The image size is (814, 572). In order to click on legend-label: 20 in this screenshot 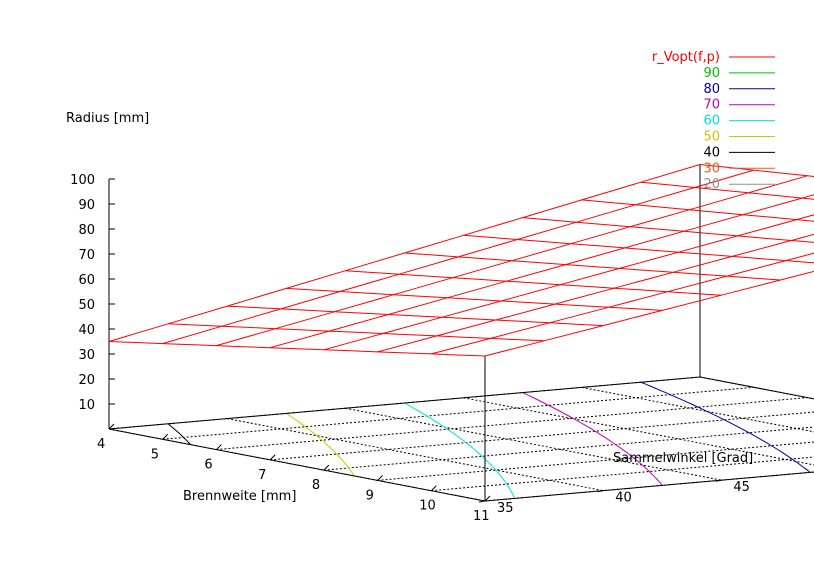, I will do `click(711, 184)`.